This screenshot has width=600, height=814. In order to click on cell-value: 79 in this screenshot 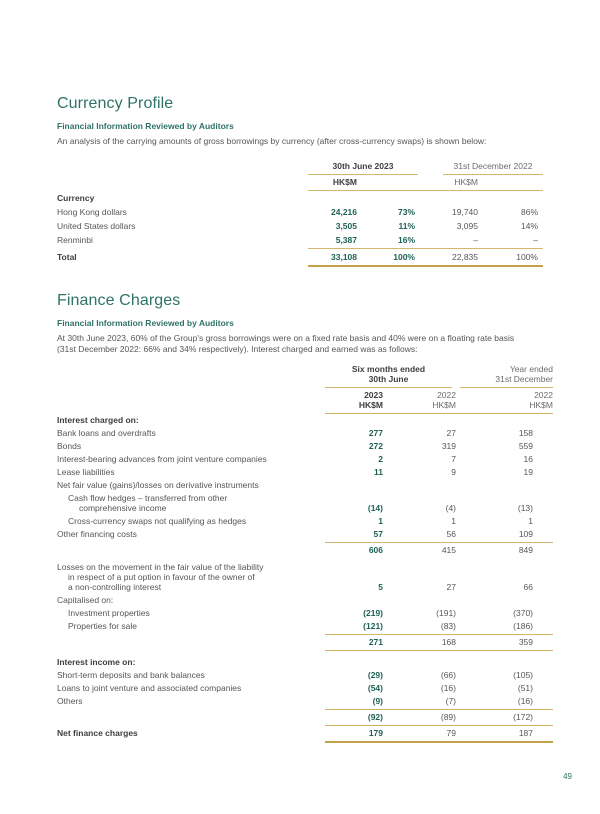, I will do `click(451, 733)`.